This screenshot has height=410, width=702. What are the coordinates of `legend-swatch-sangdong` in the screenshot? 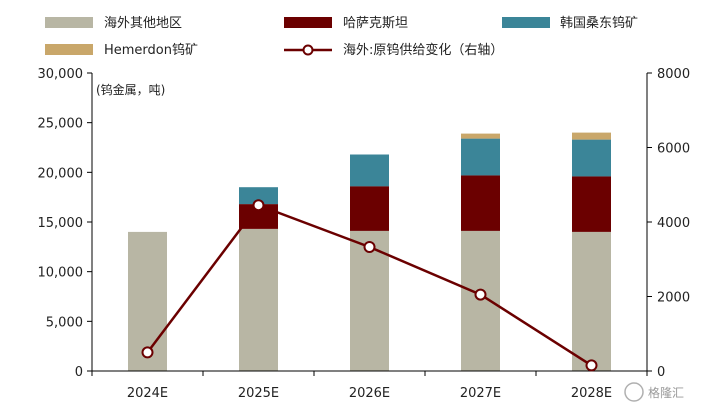 It's located at (526, 22).